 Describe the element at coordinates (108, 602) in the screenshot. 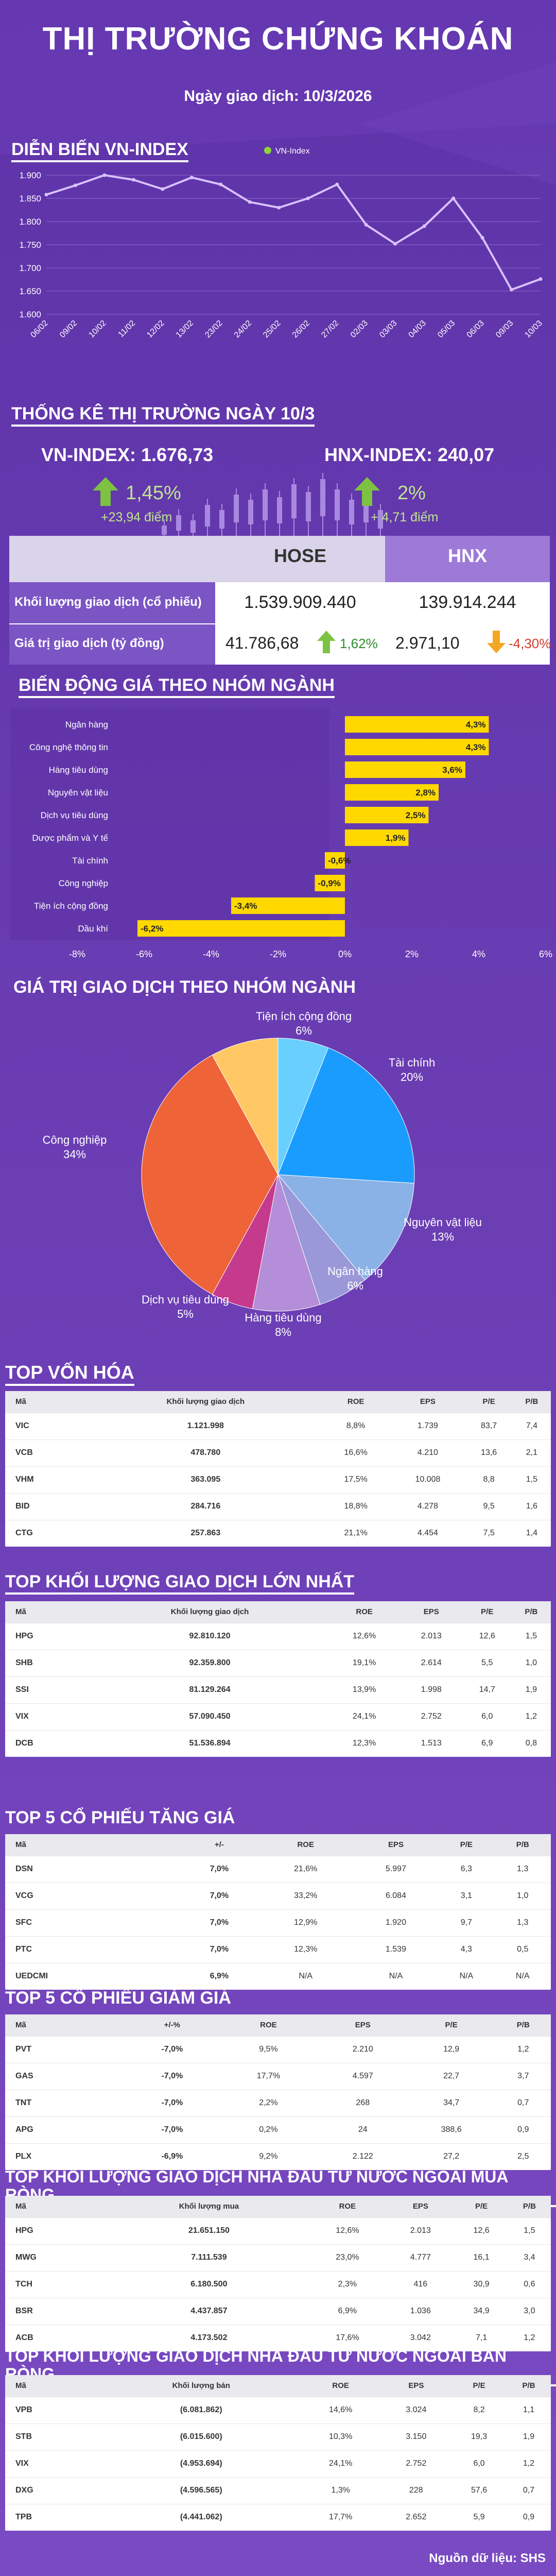

I see `row-volume-label: Khối lượng giao dịch (cổ phiếu)` at that location.